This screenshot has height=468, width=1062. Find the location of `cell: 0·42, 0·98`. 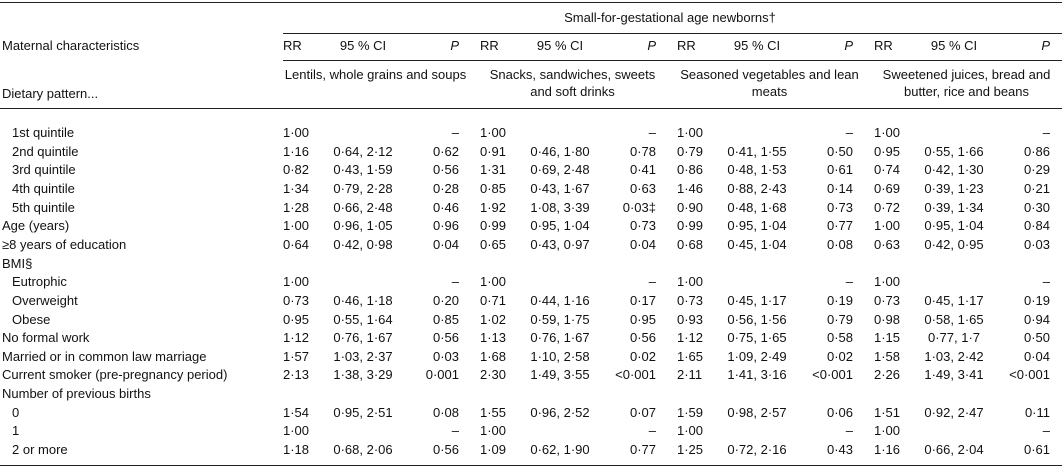

cell: 0·42, 0·98 is located at coordinates (363, 244).